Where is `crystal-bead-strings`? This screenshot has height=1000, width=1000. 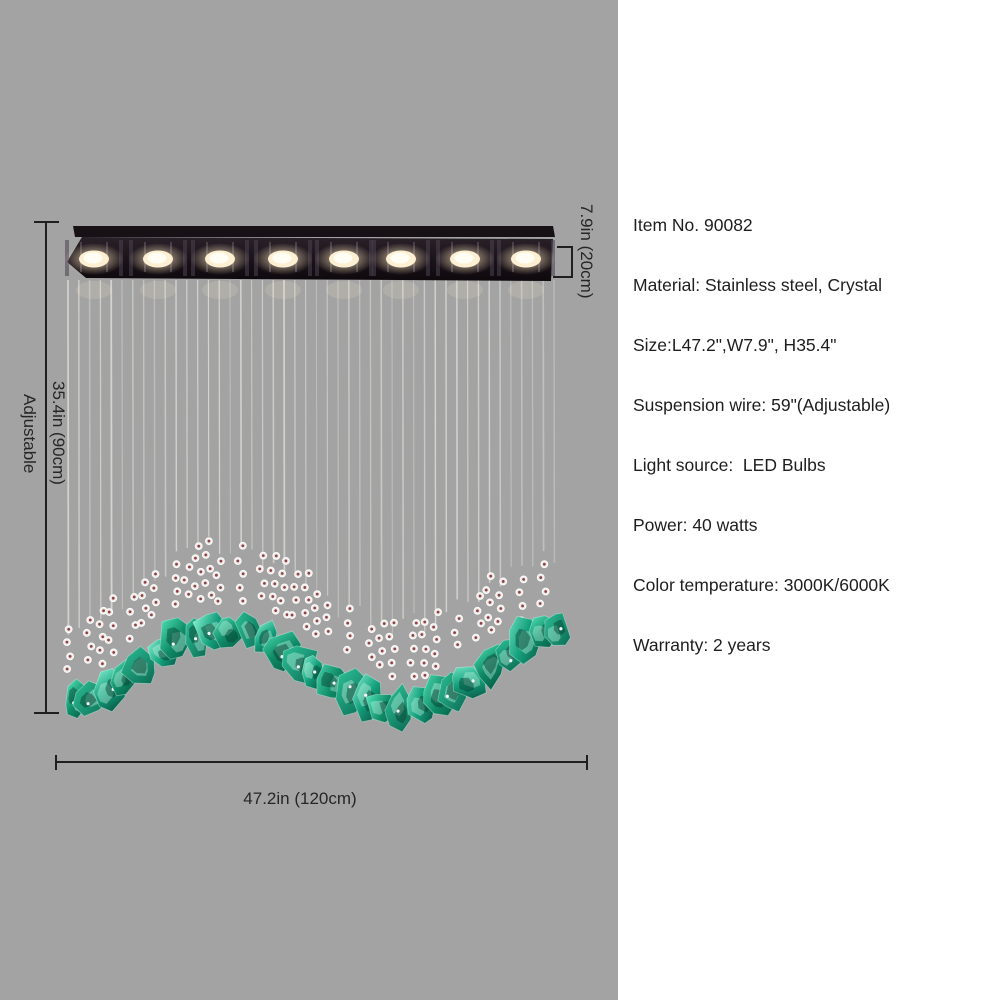 crystal-bead-strings is located at coordinates (306, 609).